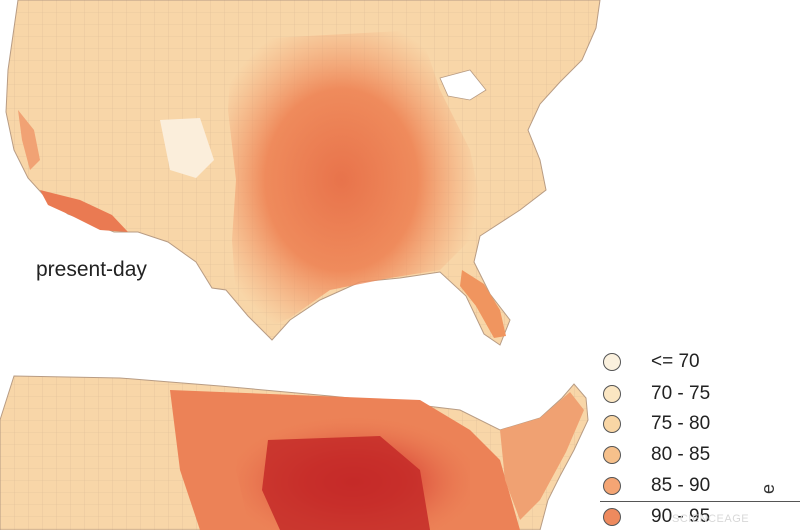  I want to click on present-day-mountains, so click(187, 148).